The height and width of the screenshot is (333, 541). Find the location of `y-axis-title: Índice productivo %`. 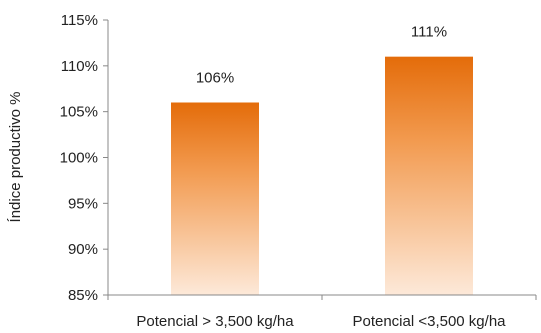

y-axis-title: Índice productivo % is located at coordinates (15, 157).